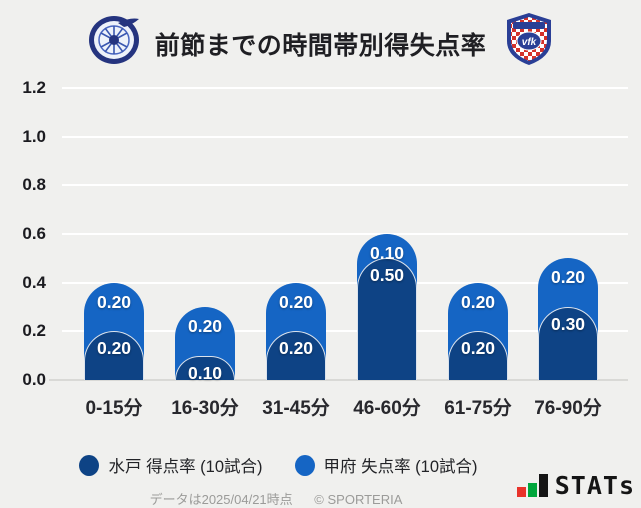  Describe the element at coordinates (387, 408) in the screenshot. I see `x-axis-category-label: 46-60分` at that location.